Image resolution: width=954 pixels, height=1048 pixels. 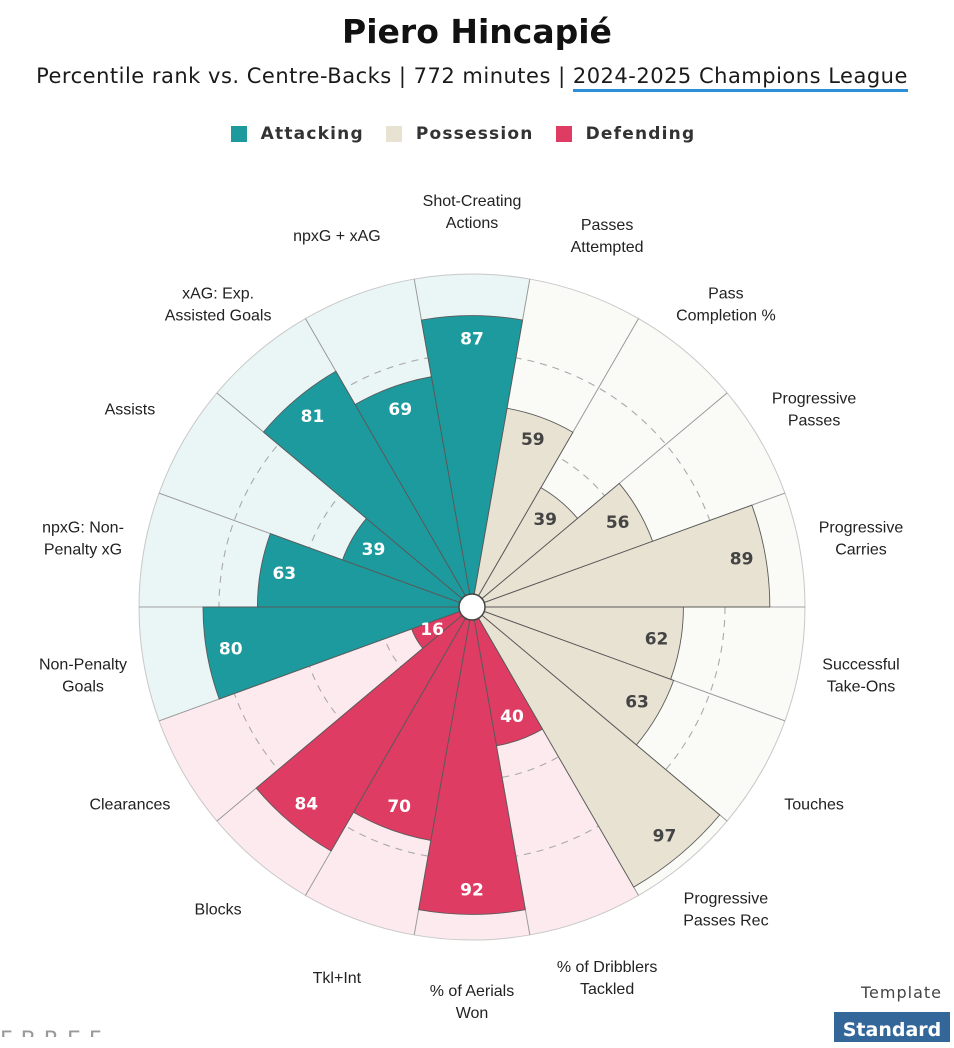 What do you see at coordinates (607, 978) in the screenshot?
I see `category-label-9: % of Dribblers Tackled` at bounding box center [607, 978].